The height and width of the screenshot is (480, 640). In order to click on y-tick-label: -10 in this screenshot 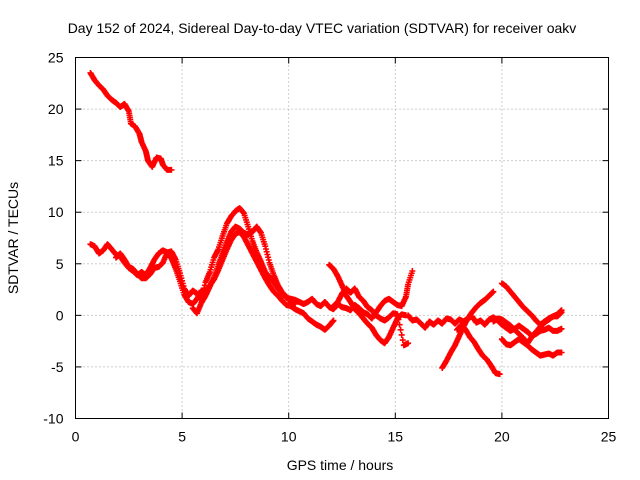, I will do `click(53, 419)`.